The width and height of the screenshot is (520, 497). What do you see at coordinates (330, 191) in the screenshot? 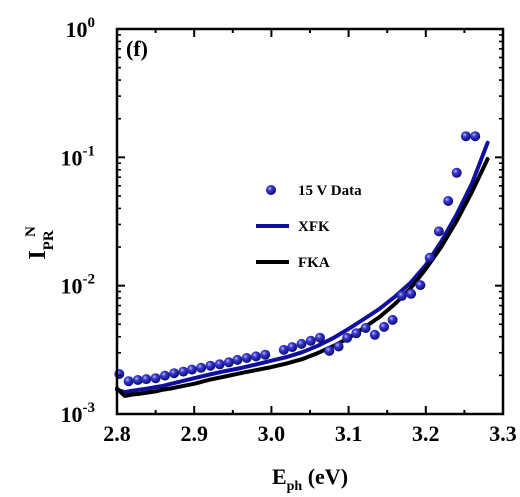
I see `legend-label-15-v-data: 15 V Data` at bounding box center [330, 191].